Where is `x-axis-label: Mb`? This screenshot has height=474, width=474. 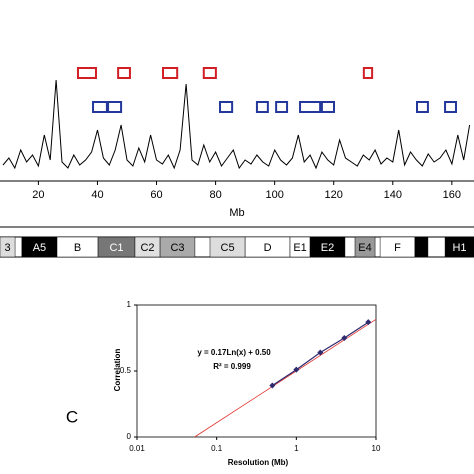 x-axis-label: Mb is located at coordinates (236, 213).